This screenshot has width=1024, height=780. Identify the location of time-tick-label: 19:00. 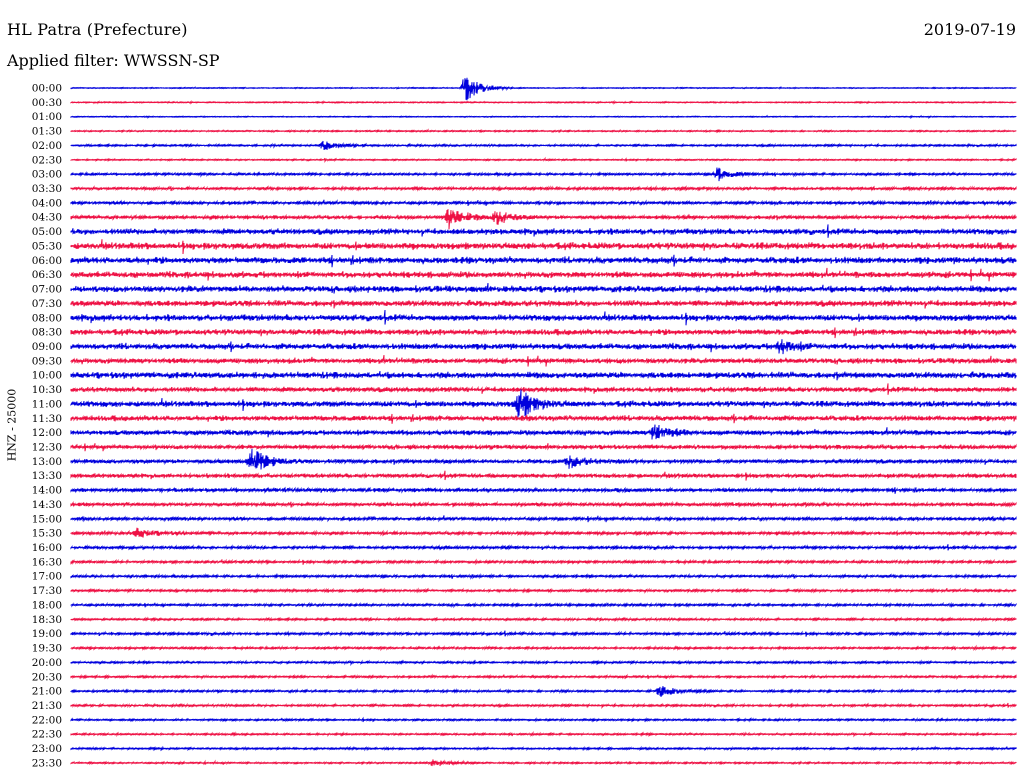
(47, 634).